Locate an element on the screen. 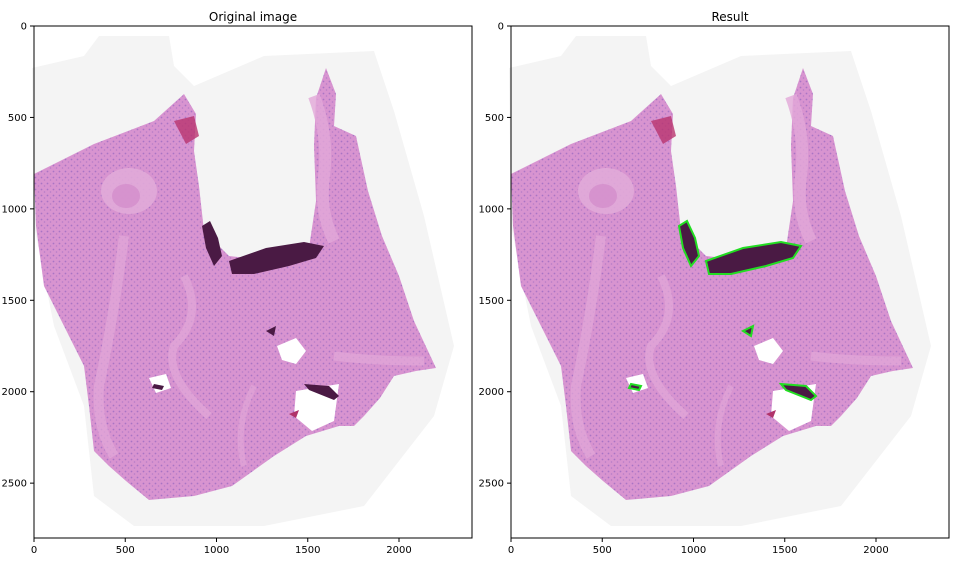 The width and height of the screenshot is (964, 566). x-axis-original: 0 500 1000 1500 2000 is located at coordinates (221, 547).